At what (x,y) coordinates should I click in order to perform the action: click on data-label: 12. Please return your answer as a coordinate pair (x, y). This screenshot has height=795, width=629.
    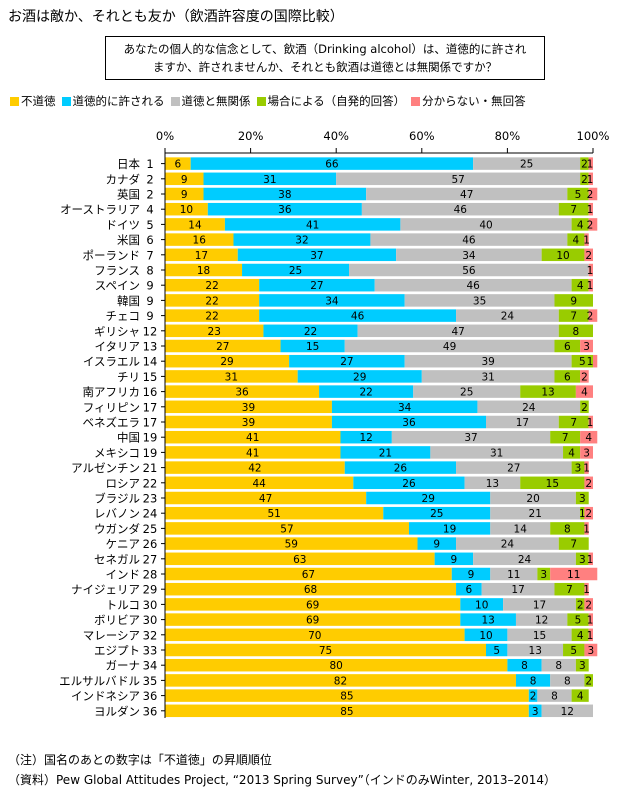
    Looking at the image, I should click on (365, 438).